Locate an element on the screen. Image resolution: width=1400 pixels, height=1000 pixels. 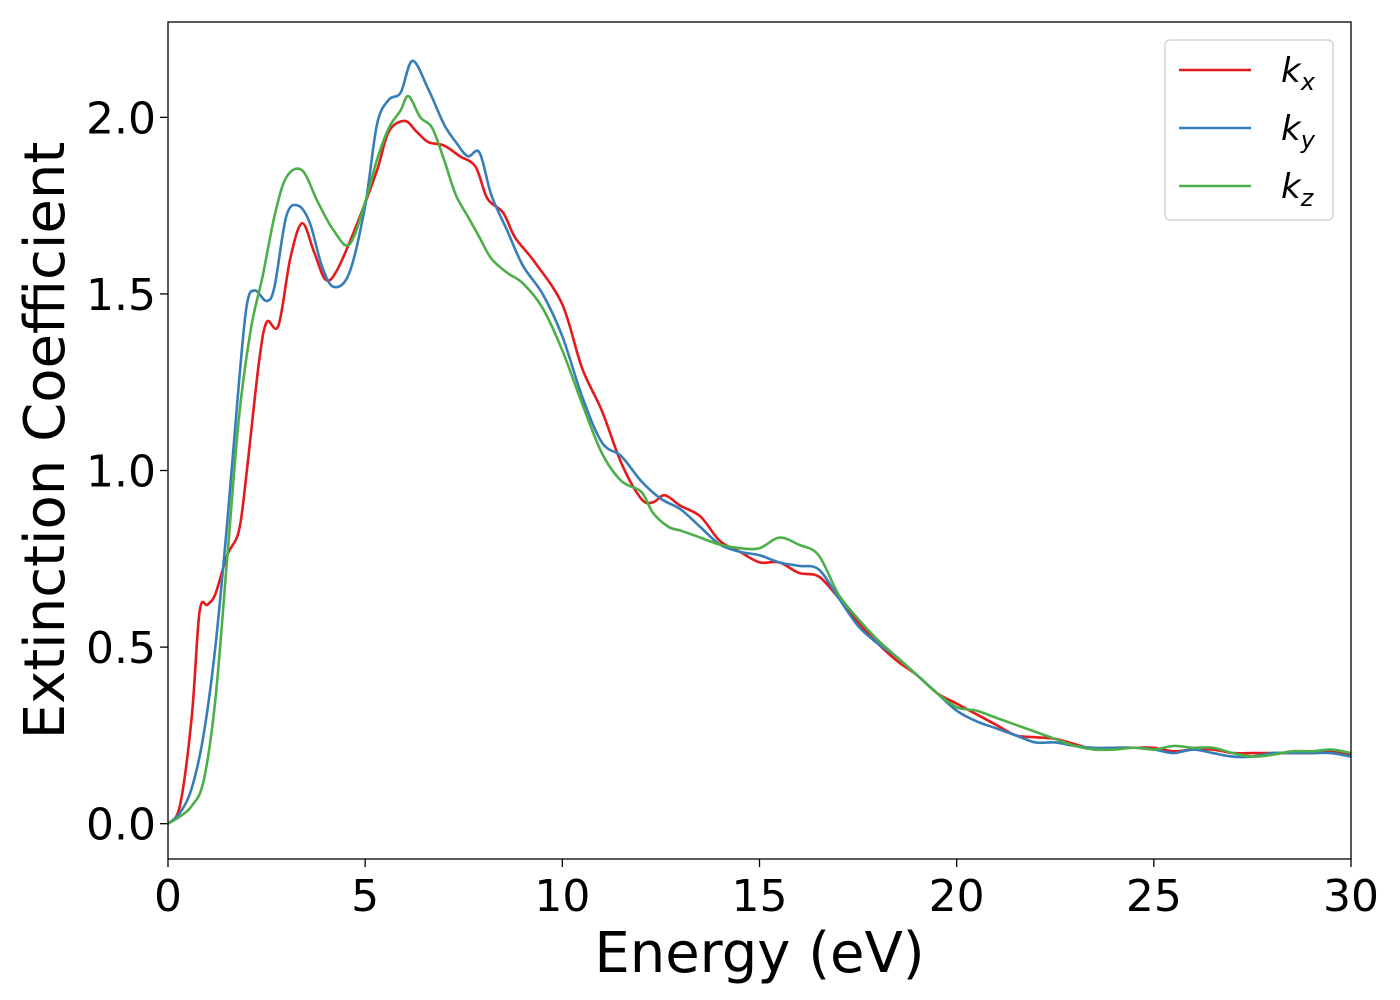
legend-label-kx: kx is located at coordinates (1298, 73).